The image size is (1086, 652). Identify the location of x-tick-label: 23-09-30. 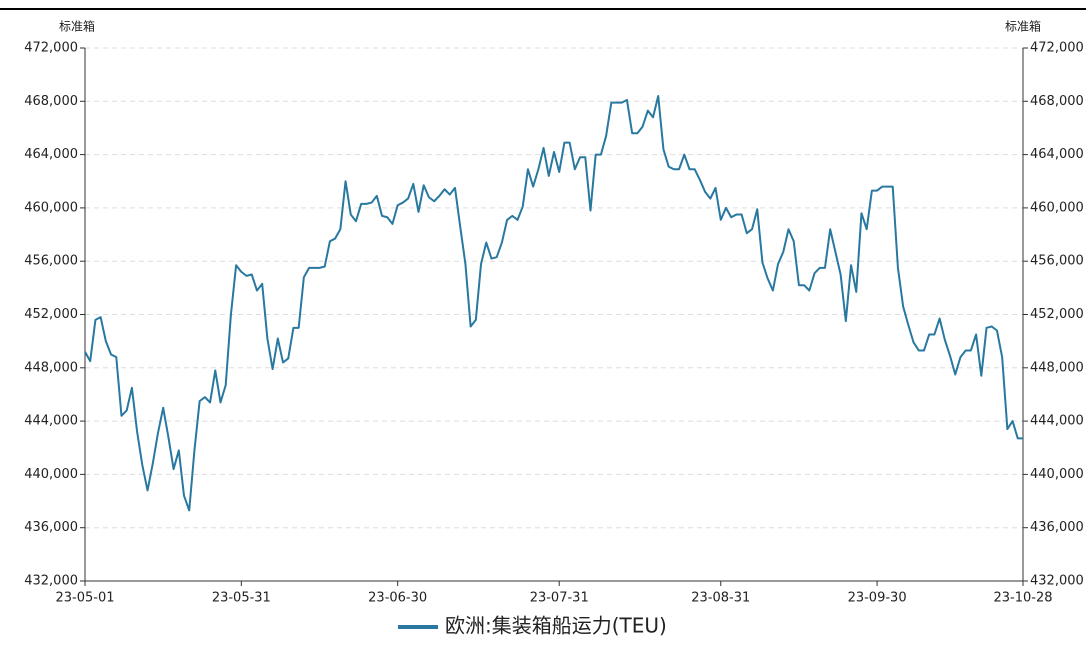
(877, 598).